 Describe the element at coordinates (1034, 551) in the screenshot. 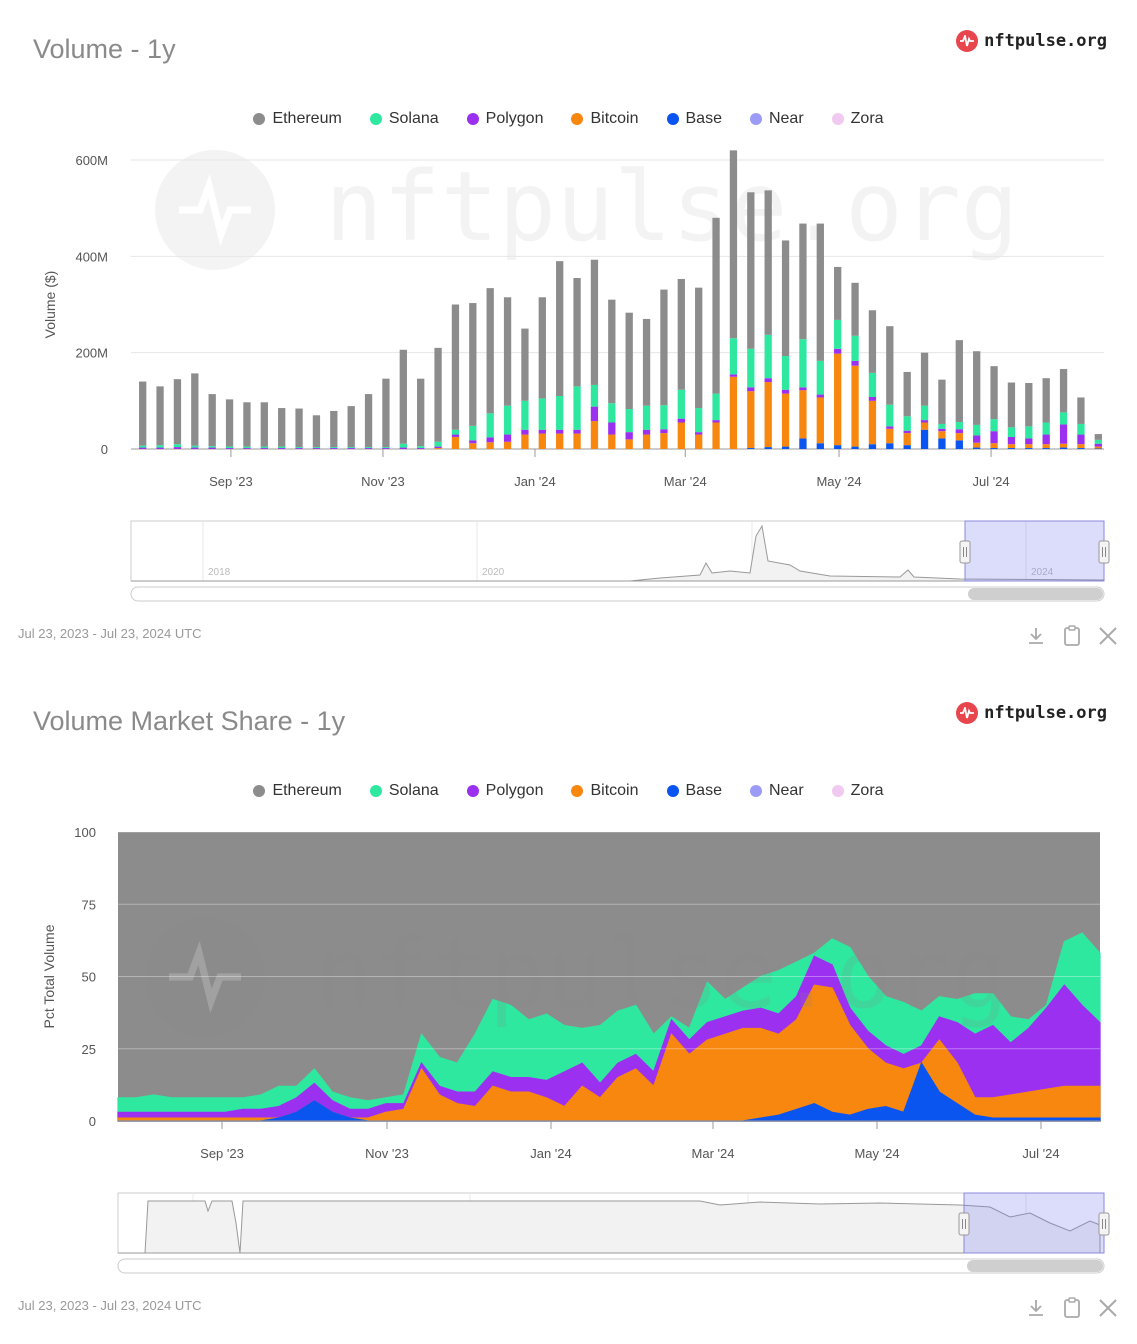

I see `navigator-selection` at that location.